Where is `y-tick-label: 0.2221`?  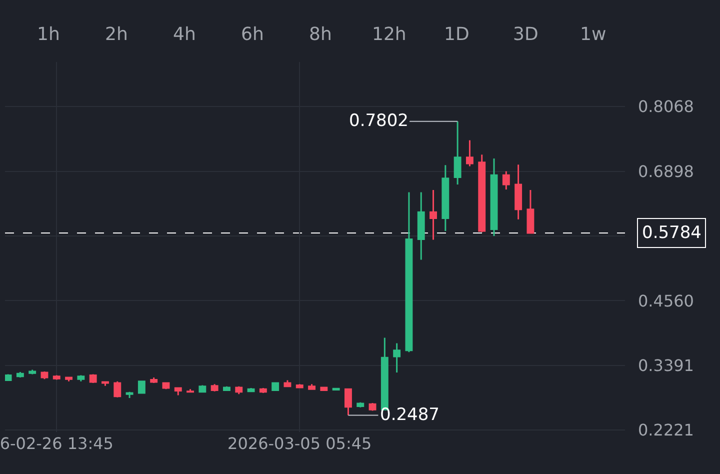 y-tick-label: 0.2221 is located at coordinates (666, 430).